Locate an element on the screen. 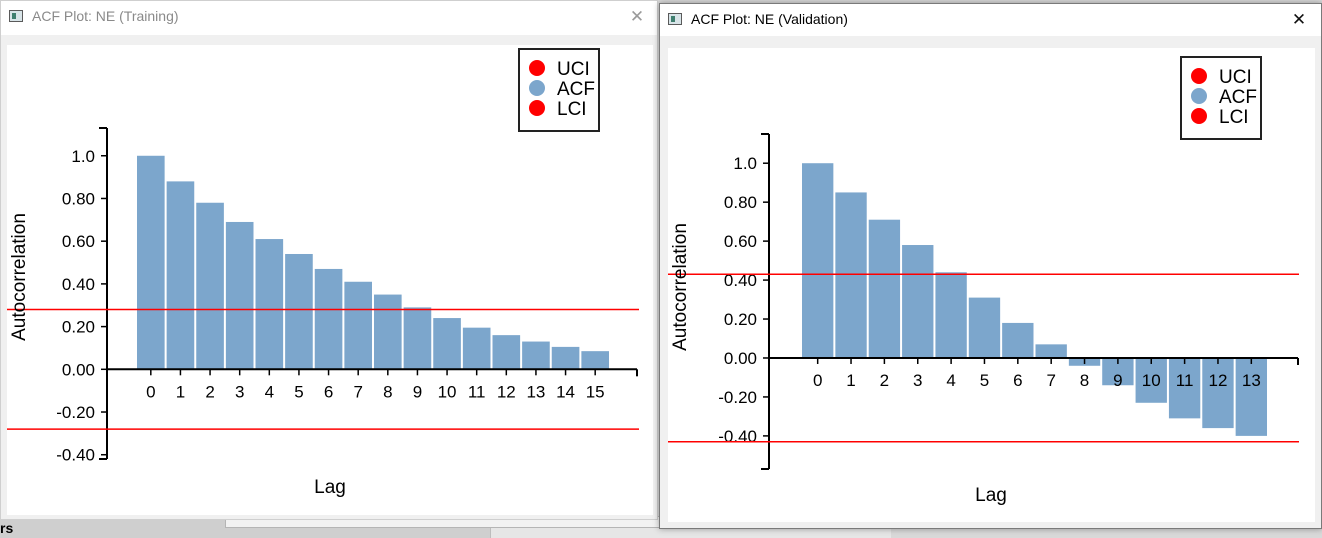 Image resolution: width=1322 pixels, height=538 pixels. window-title: ACF Plot: NE (Training) is located at coordinates (105, 16).